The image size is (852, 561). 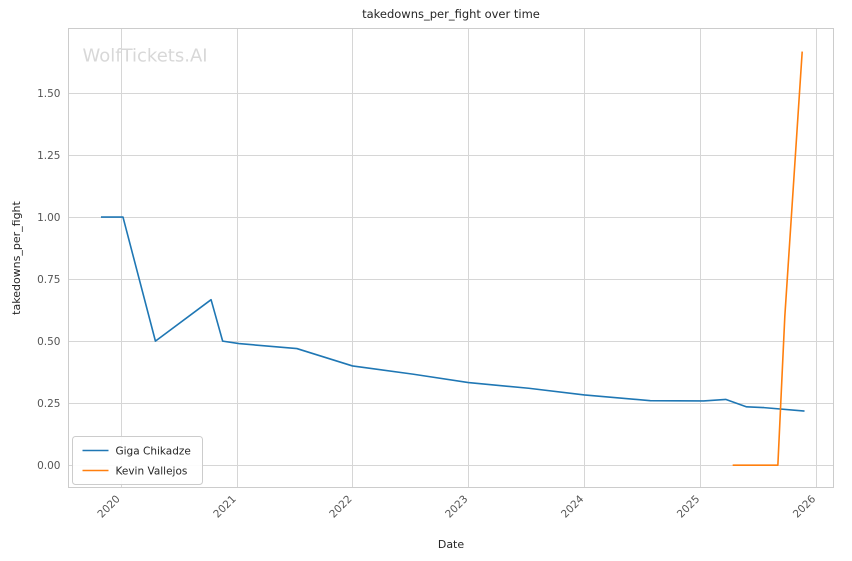 I want to click on y-axis-label: takedowns_per_fight, so click(x=16, y=257).